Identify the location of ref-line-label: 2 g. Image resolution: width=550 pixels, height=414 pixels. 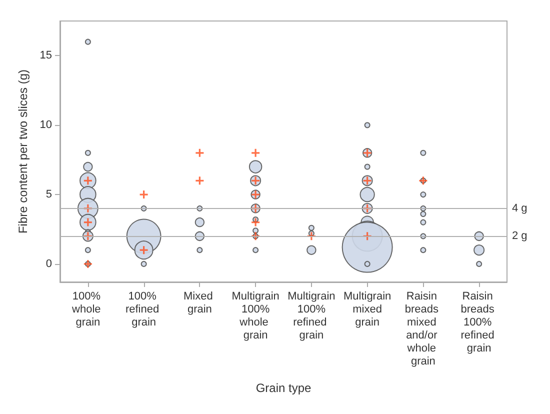
(520, 236).